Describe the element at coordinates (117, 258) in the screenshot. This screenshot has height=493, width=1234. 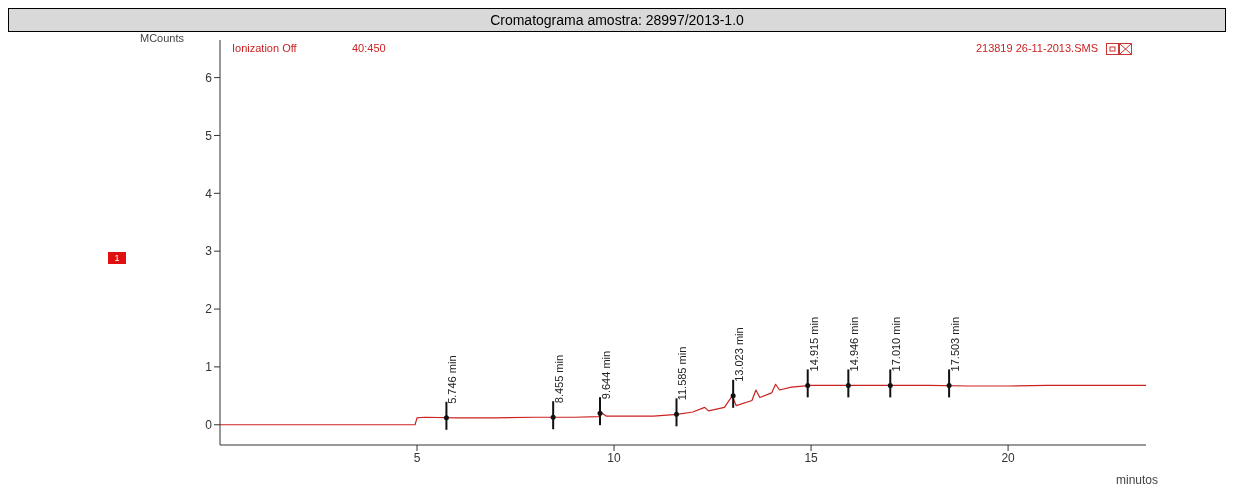
I see `text: 1` at that location.